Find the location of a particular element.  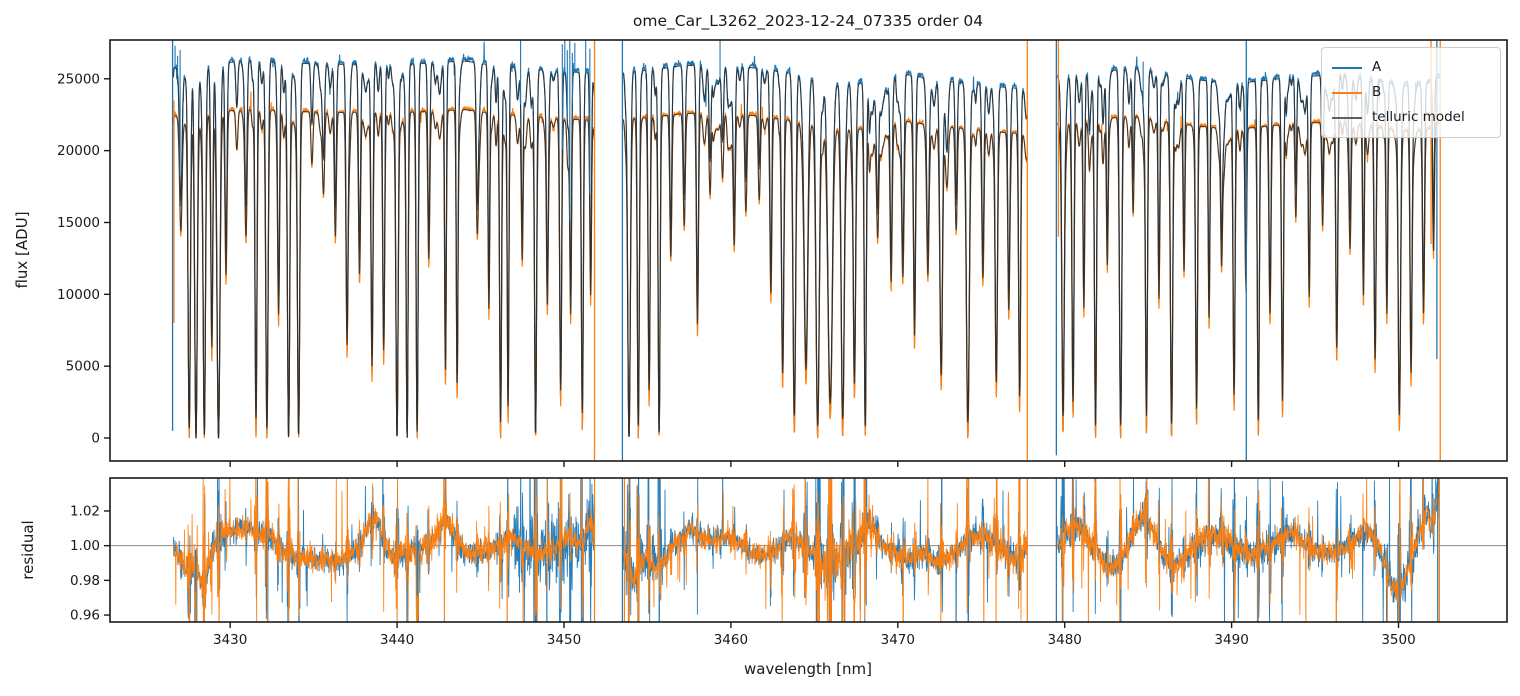

x-tick-label: 3440 is located at coordinates (397, 640).